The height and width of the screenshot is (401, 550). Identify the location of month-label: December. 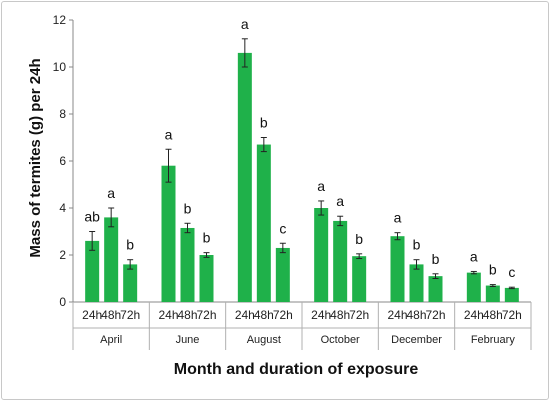
(416, 340).